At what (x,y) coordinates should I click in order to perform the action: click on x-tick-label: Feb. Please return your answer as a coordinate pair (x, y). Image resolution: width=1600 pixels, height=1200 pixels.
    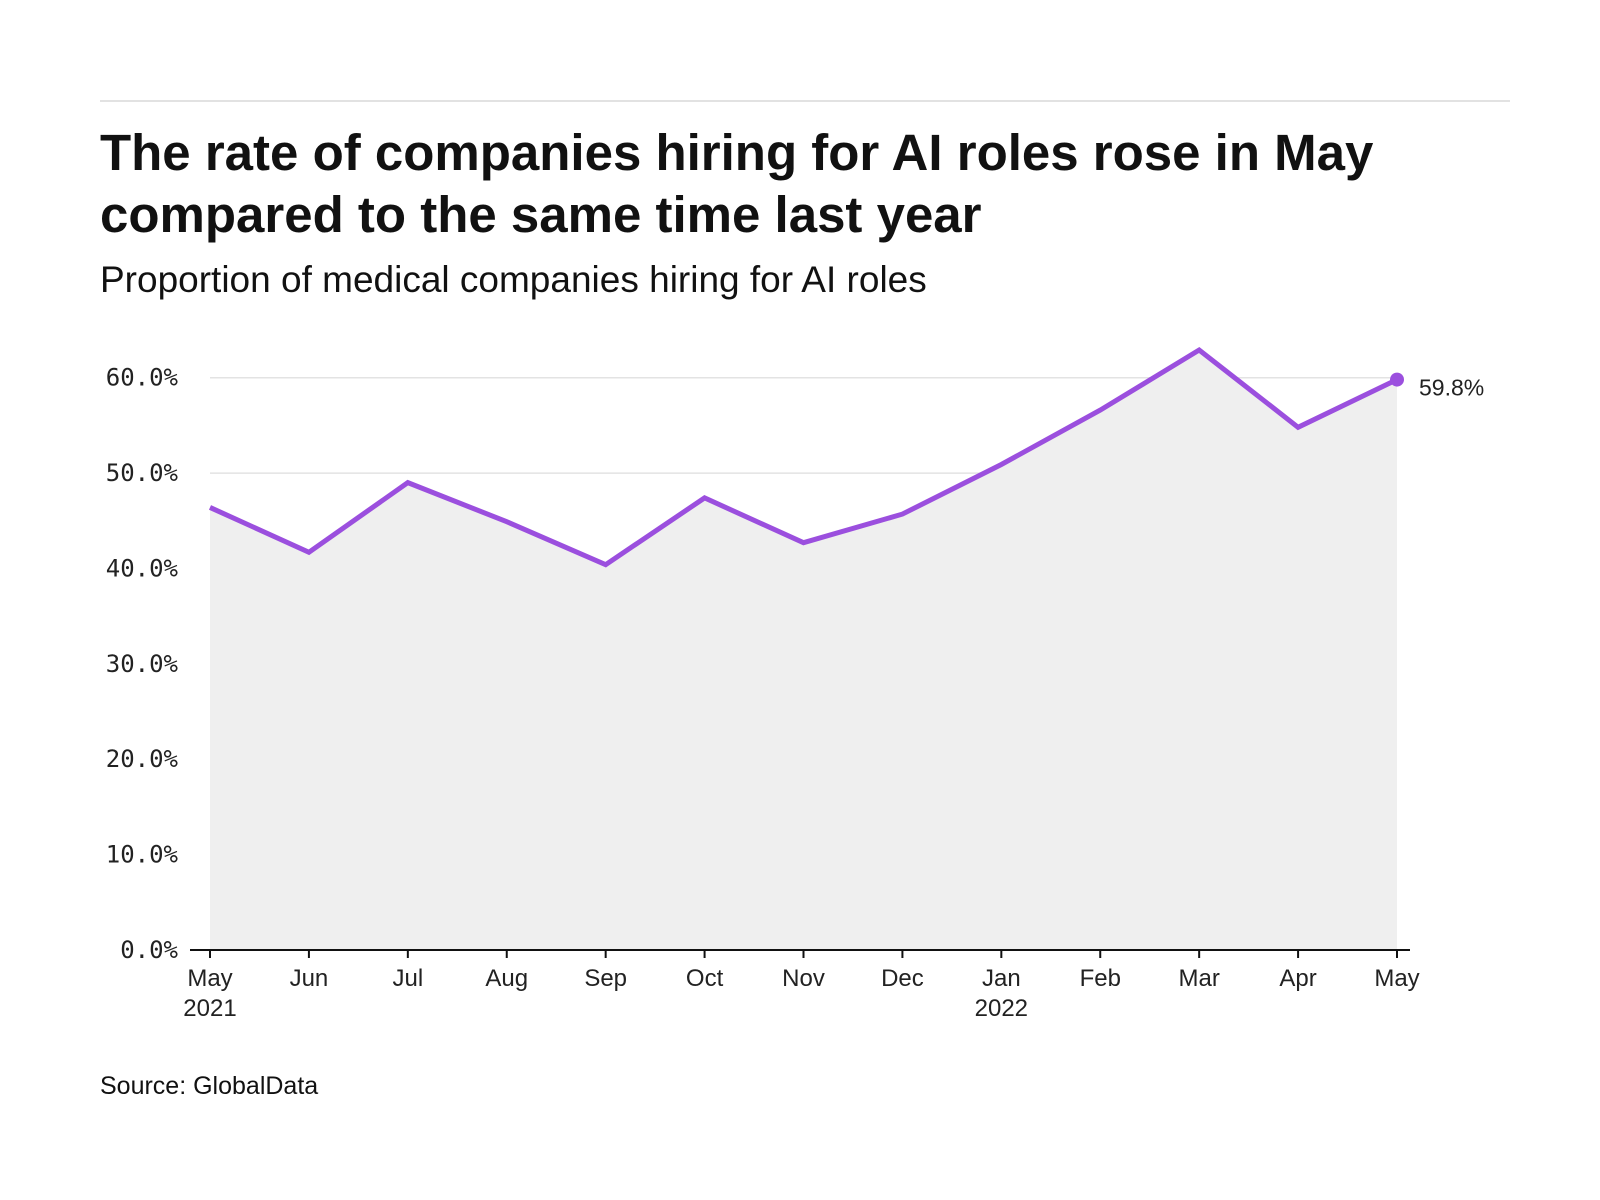
    Looking at the image, I should click on (1100, 978).